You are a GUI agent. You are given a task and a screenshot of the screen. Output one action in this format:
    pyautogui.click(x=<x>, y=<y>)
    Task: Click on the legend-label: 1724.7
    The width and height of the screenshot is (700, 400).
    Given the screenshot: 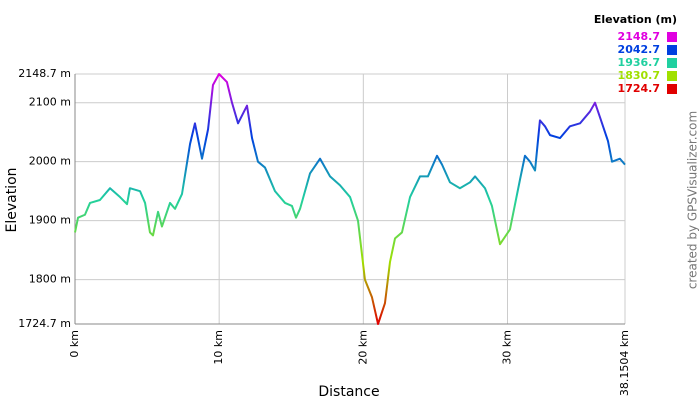 What is the action you would take?
    pyautogui.click(x=639, y=88)
    